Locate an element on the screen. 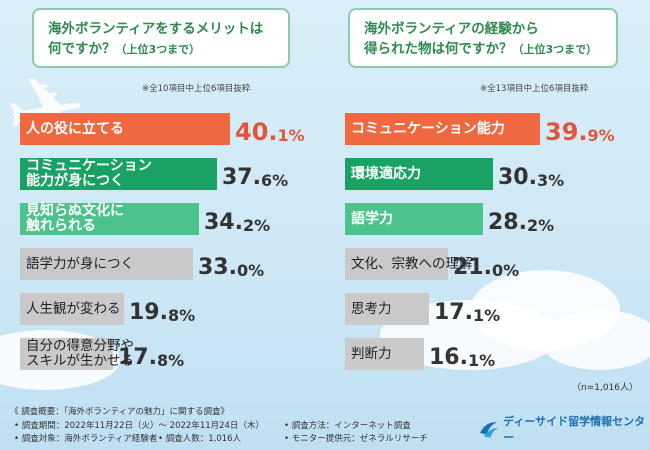 The width and height of the screenshot is (650, 450). left-bar-value-4: 33. 0% is located at coordinates (231, 267).